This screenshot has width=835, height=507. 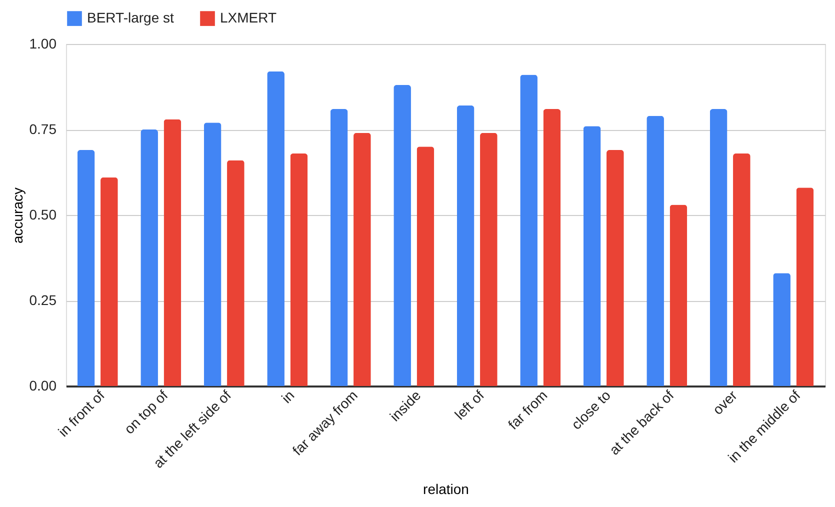 I want to click on y-axis-title: accuracy, so click(x=17, y=215).